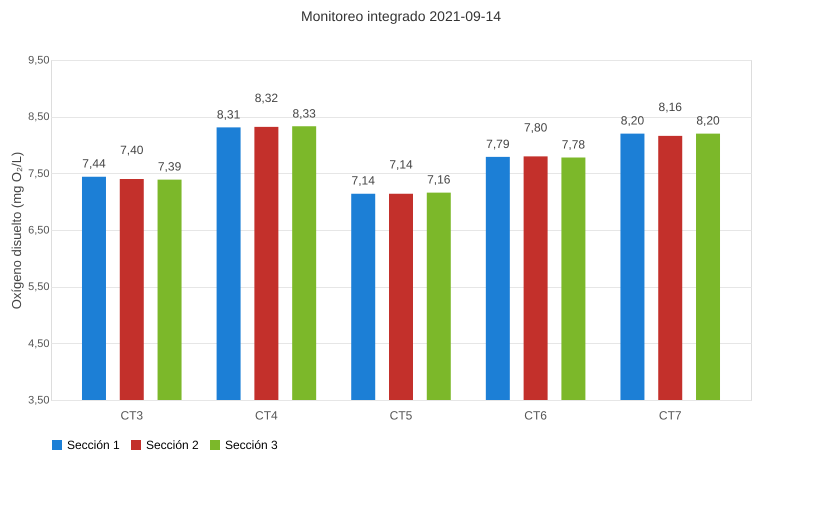 The width and height of the screenshot is (839, 510). What do you see at coordinates (94, 163) in the screenshot?
I see `data-label: 7,44` at bounding box center [94, 163].